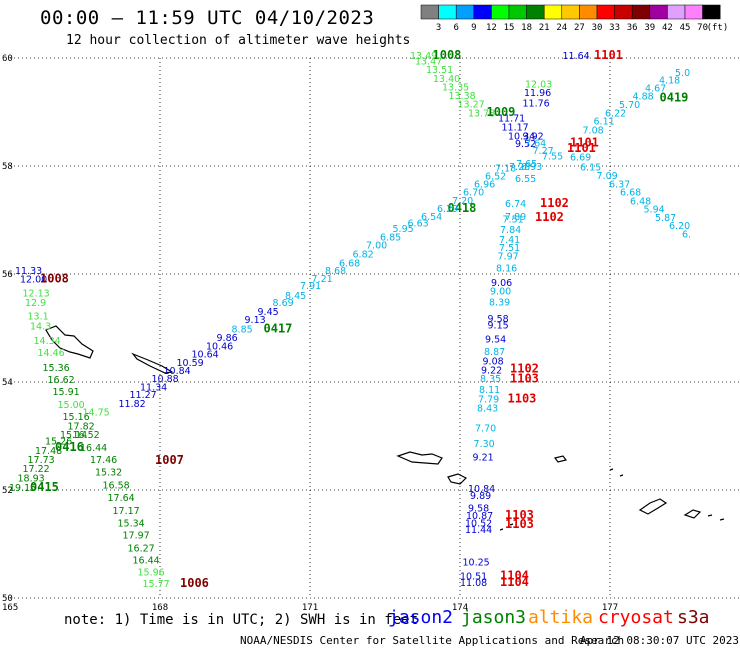  Describe the element at coordinates (561, 617) in the screenshot. I see `legend-altika: altika` at that location.